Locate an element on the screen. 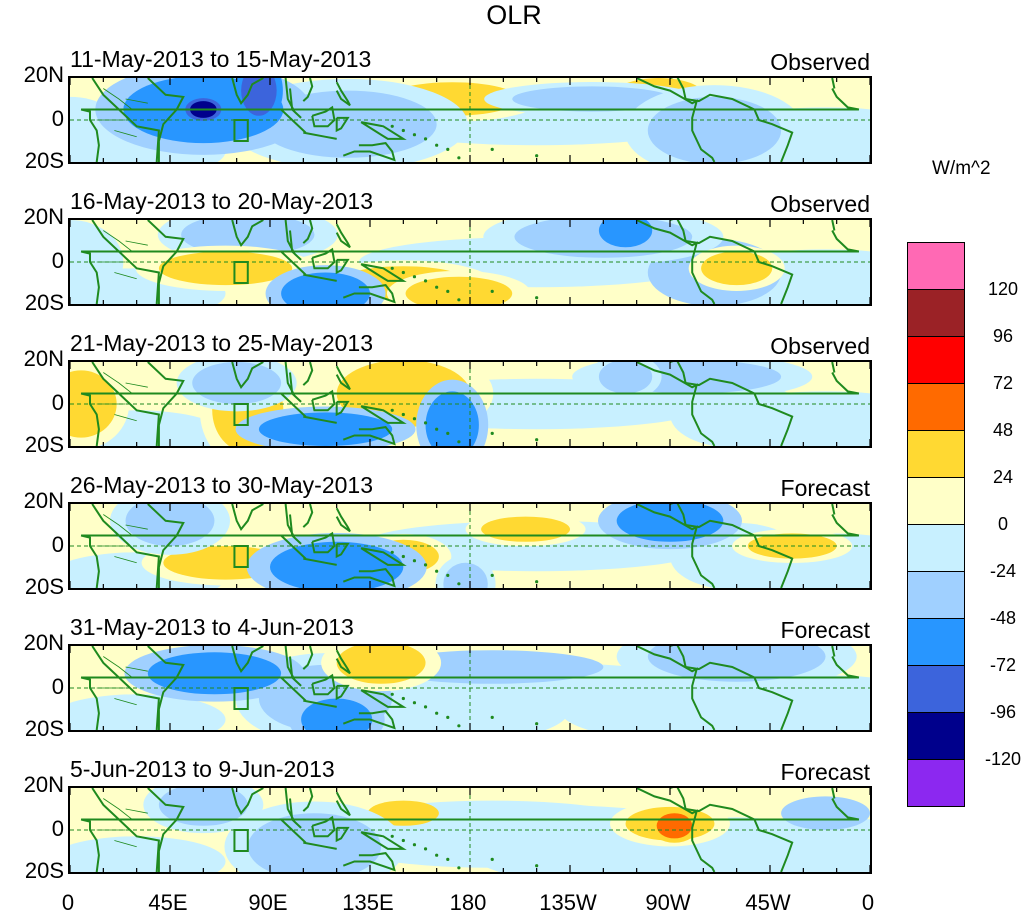 This screenshot has height=920, width=1028. colorbar-tick-label: -72 is located at coordinates (1002, 665).